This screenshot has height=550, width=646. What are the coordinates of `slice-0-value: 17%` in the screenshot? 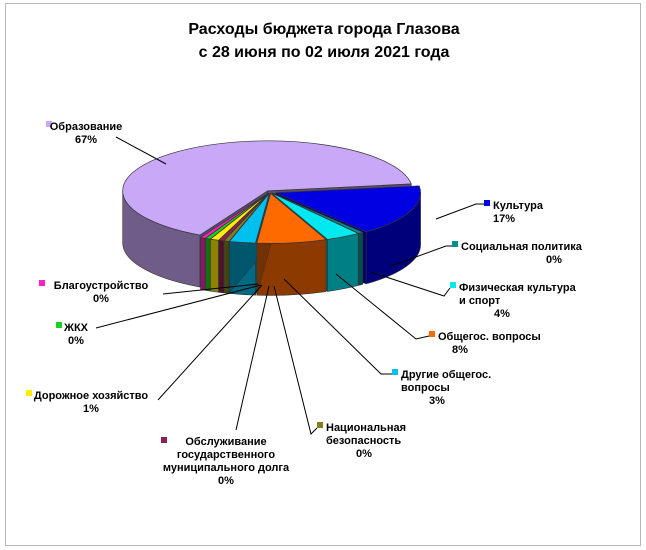 It's located at (504, 219).